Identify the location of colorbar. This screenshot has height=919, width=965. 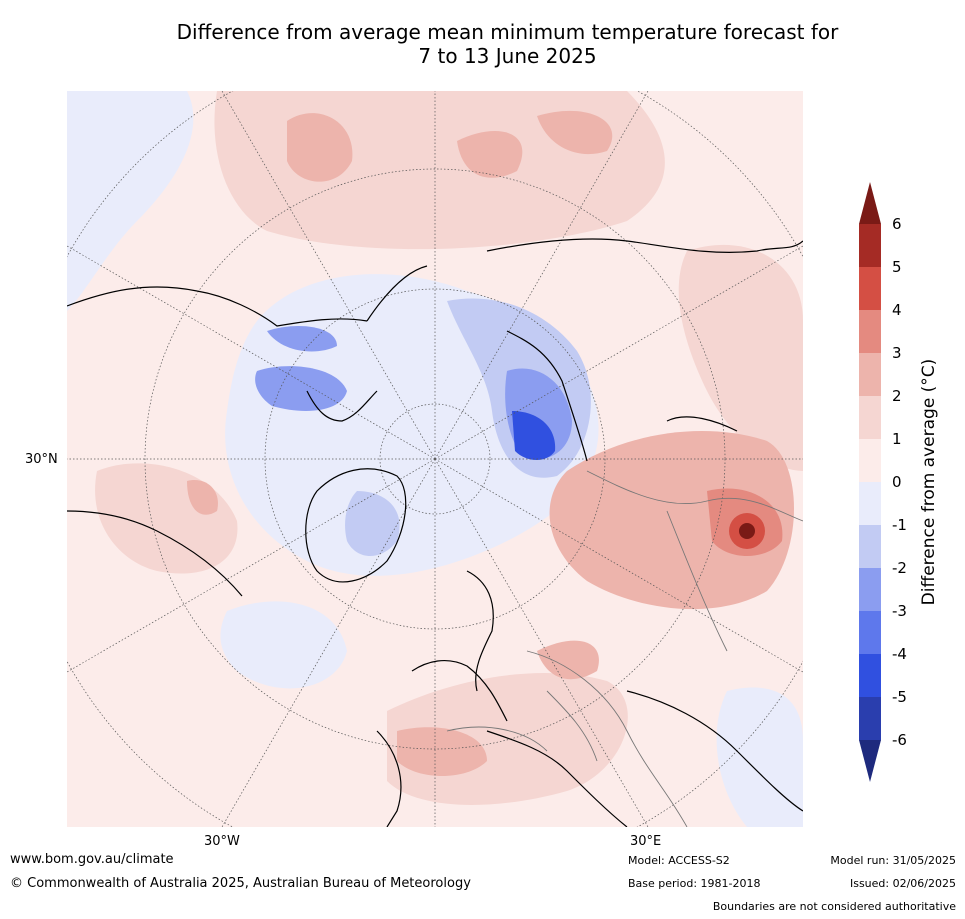
(870, 482).